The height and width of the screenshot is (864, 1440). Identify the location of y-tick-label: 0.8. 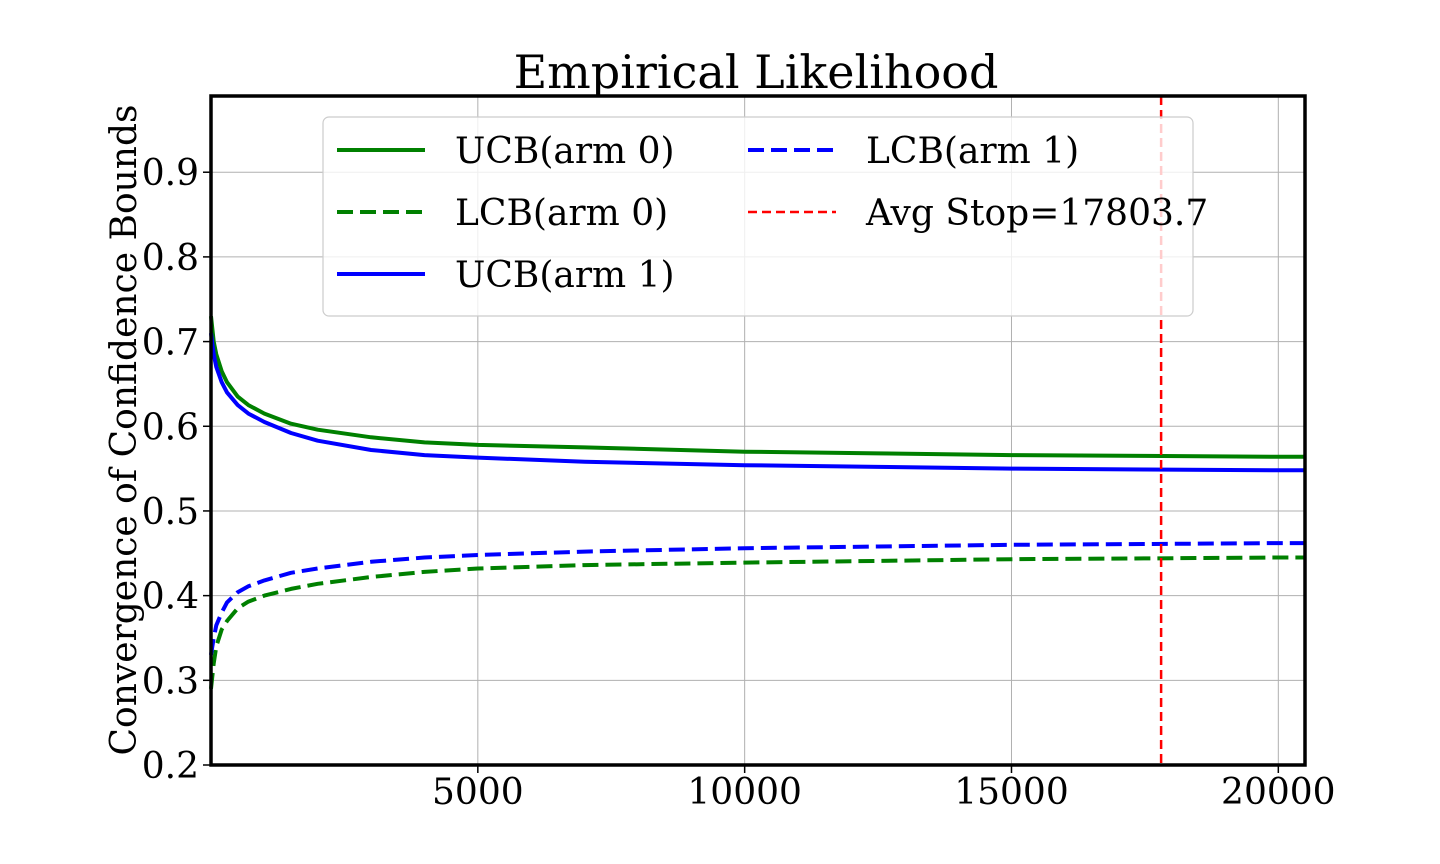
(170, 258).